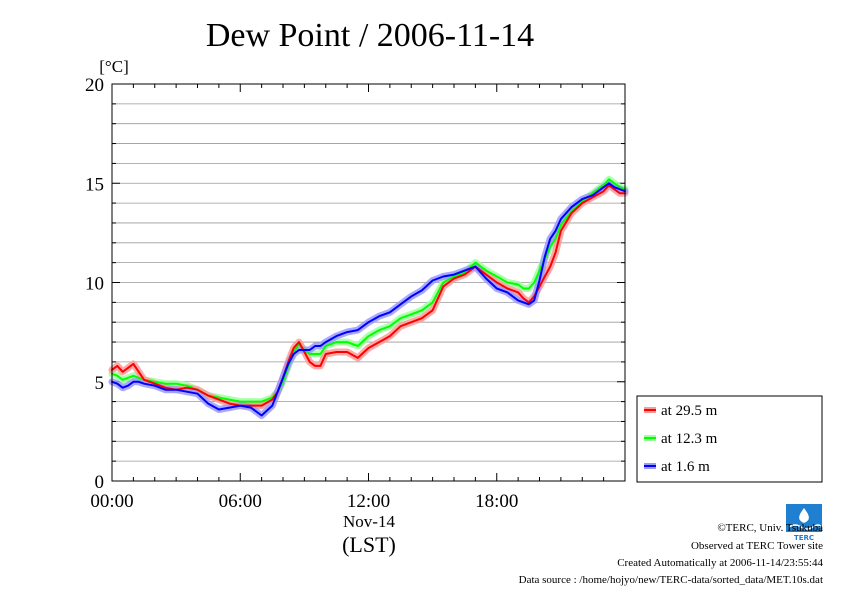 The width and height of the screenshot is (842, 595). Describe the element at coordinates (496, 501) in the screenshot. I see `x-tick-label: 18:00` at that location.